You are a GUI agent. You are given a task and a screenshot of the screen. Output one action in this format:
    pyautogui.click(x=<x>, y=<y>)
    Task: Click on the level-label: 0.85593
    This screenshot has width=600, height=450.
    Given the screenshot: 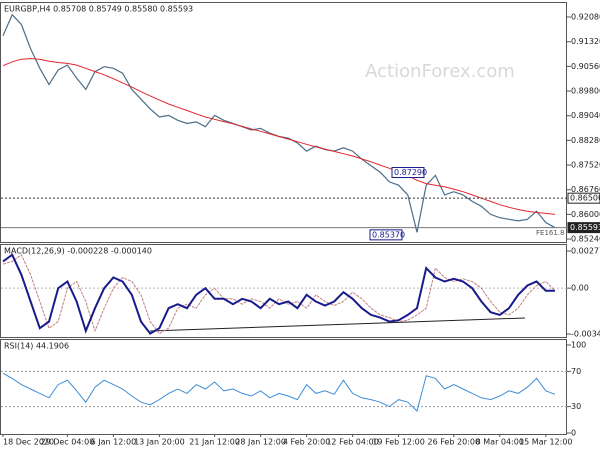 What is the action you would take?
    pyautogui.click(x=585, y=227)
    